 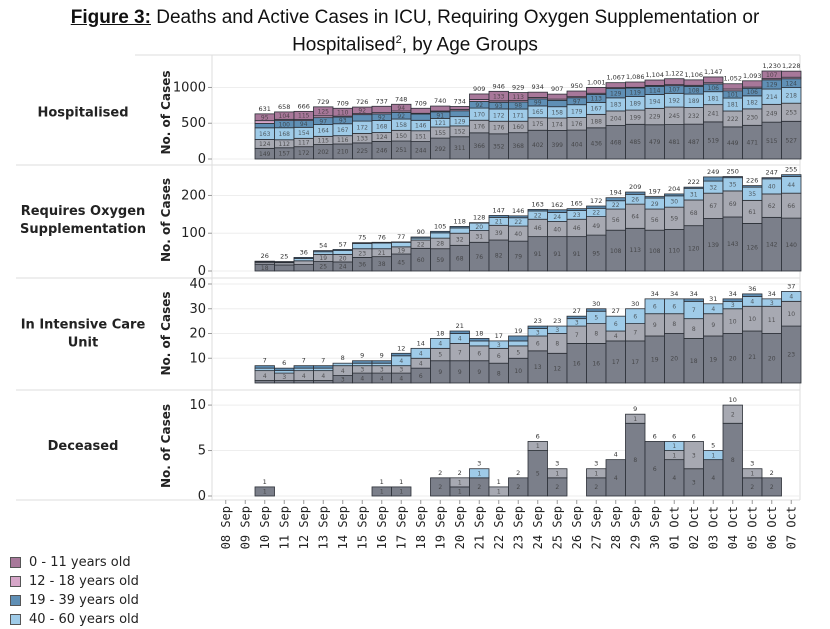 I want to click on total-label: 146, so click(x=518, y=211).